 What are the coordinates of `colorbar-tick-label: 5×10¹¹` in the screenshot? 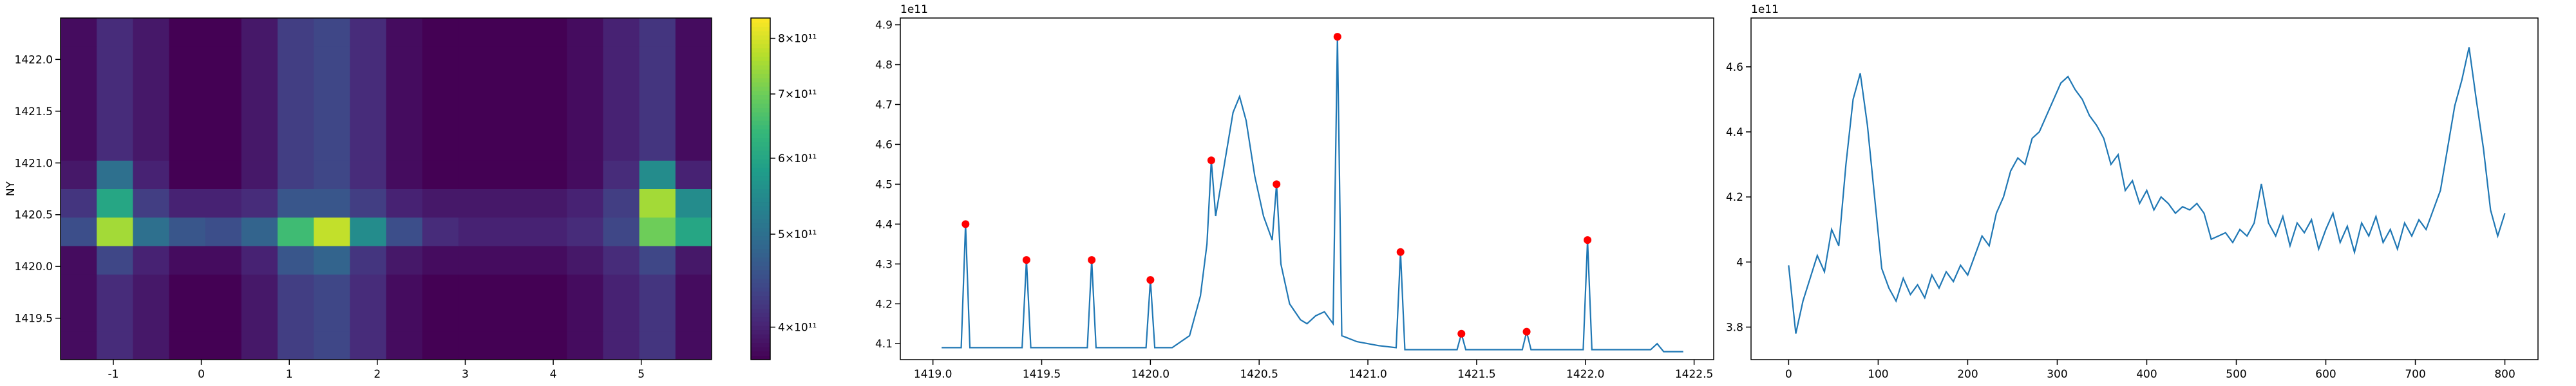 It's located at (797, 234).